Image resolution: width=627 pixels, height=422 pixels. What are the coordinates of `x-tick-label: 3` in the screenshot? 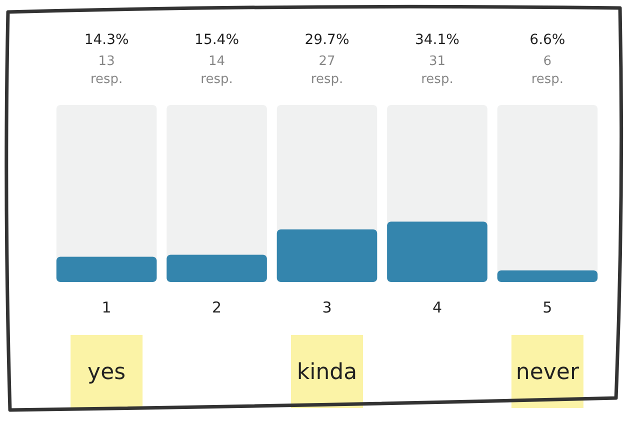 It's located at (327, 307).